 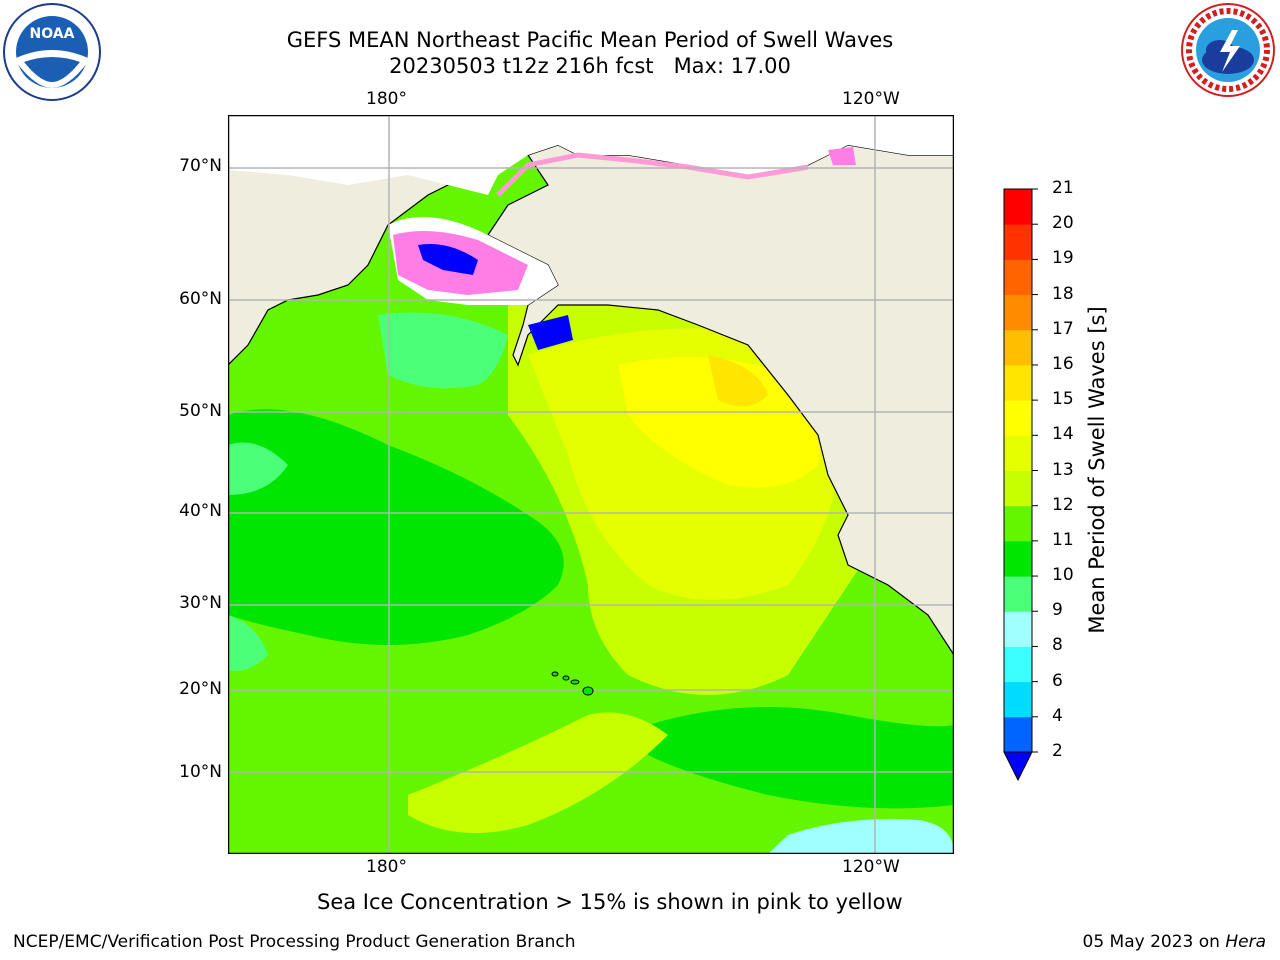 What do you see at coordinates (1063, 258) in the screenshot?
I see `colorbar-tick-label: 19` at bounding box center [1063, 258].